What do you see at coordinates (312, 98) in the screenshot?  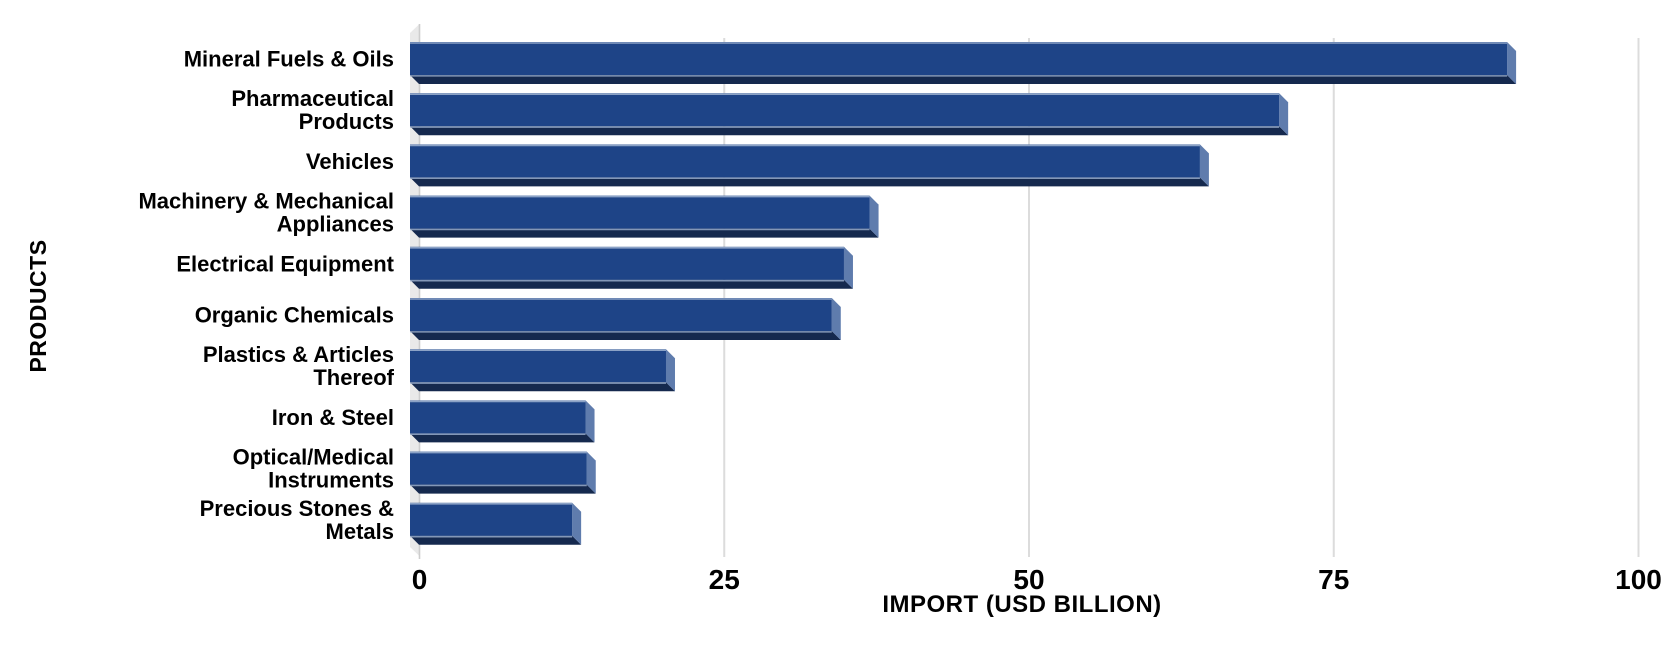 I see `category-label: Pharmaceutical` at bounding box center [312, 98].